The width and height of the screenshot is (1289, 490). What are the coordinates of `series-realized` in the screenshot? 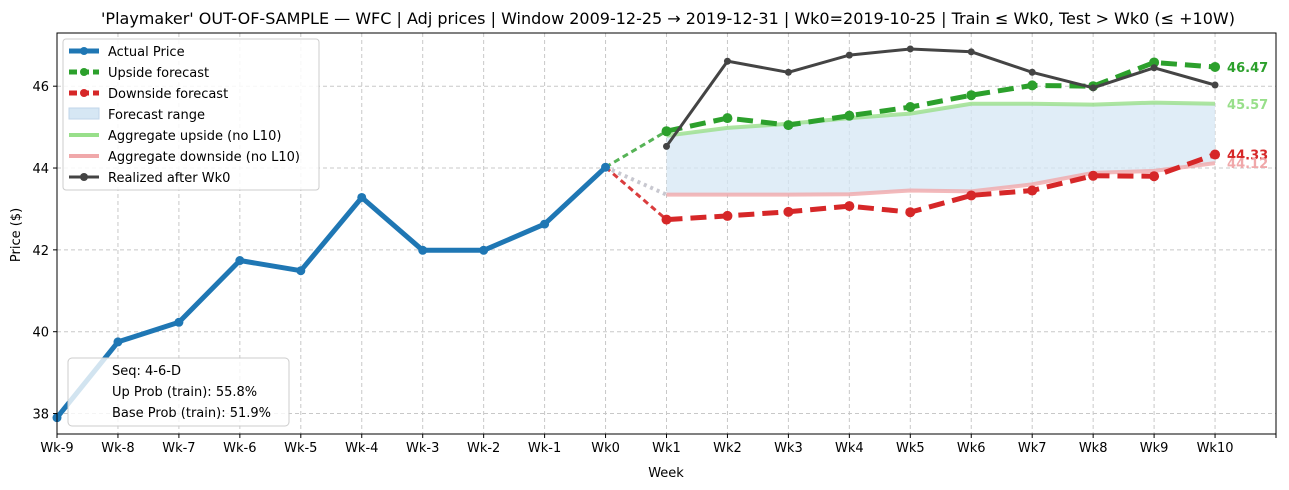 It's located at (940, 97).